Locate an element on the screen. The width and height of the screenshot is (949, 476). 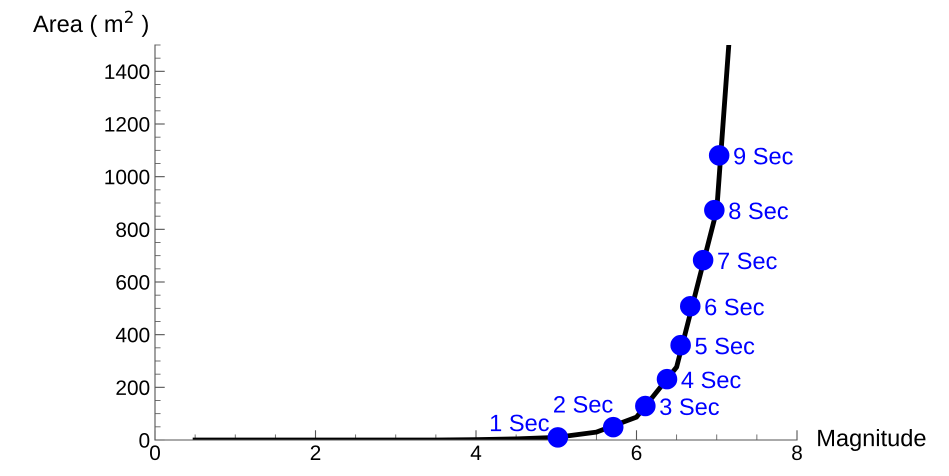
annotation: 5 Sec is located at coordinates (724, 346).